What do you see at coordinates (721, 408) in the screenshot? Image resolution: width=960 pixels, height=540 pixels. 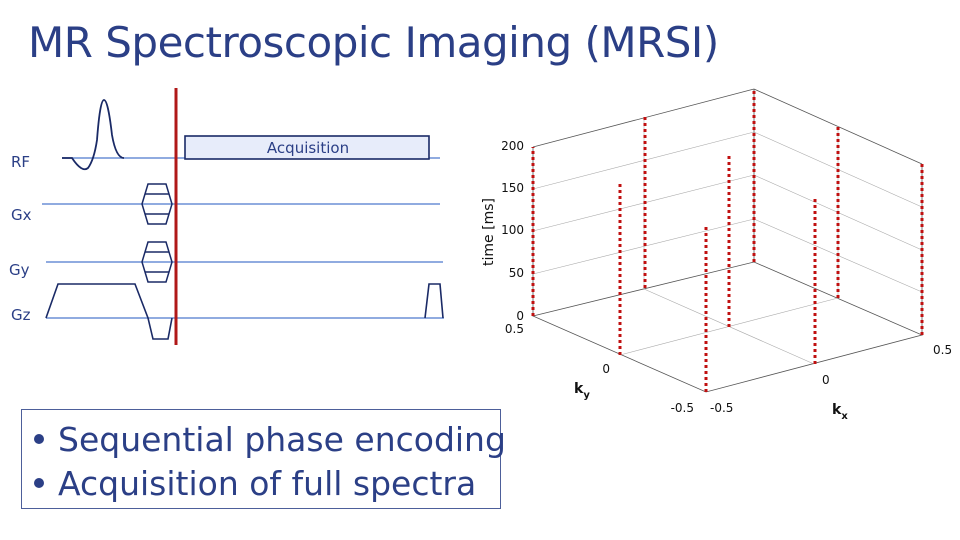 I see `kx-tick-neg0.5: -0.5` at bounding box center [721, 408].